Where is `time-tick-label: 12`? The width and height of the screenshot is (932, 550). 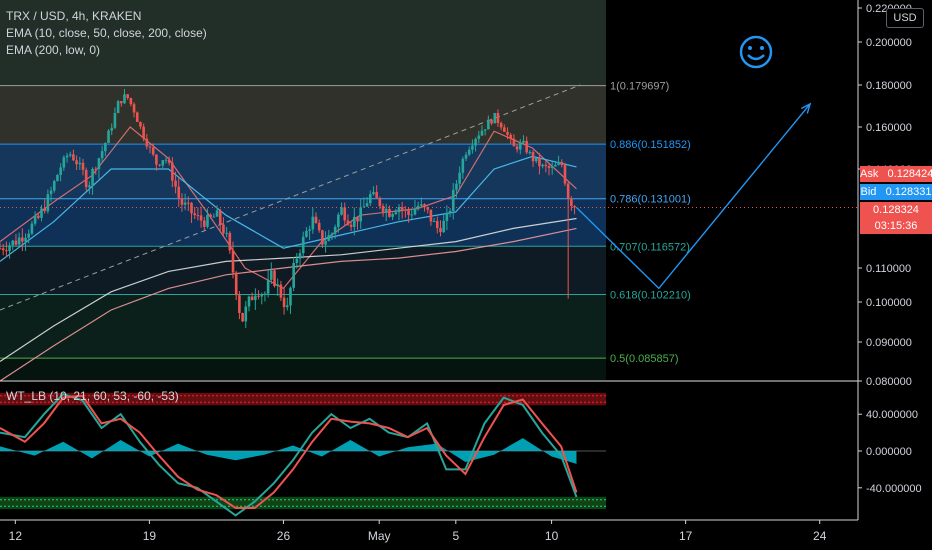
time-tick-label: 12 is located at coordinates (16, 536).